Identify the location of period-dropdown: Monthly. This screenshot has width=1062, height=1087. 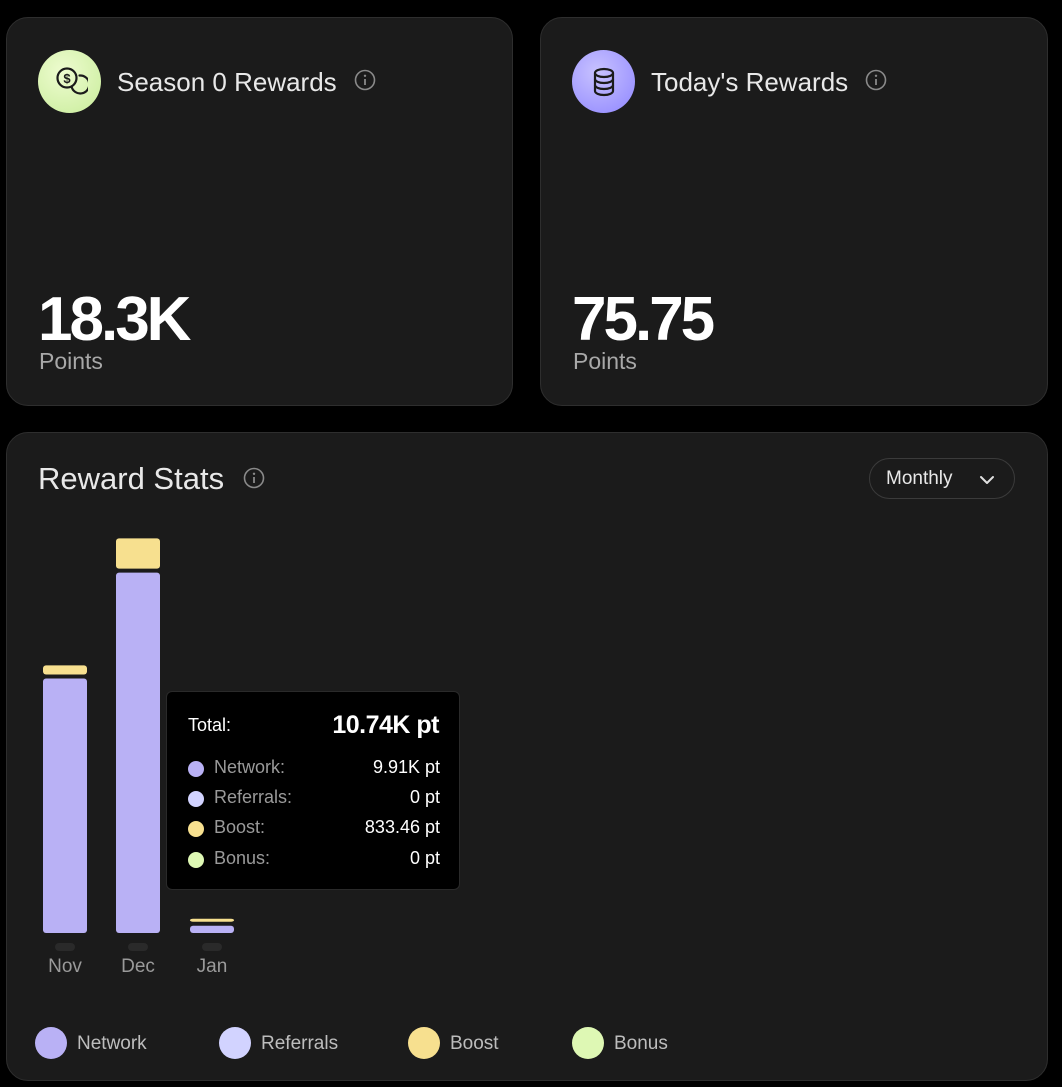
(942, 478).